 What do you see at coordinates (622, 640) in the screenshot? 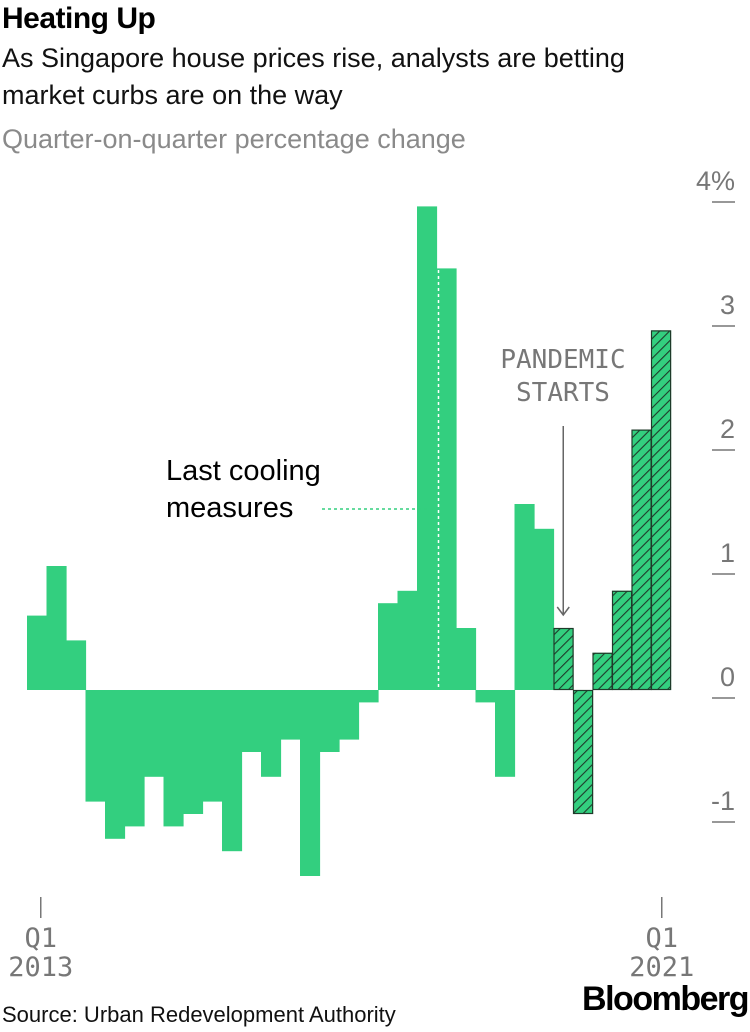
I see `bar-q3-2020` at bounding box center [622, 640].